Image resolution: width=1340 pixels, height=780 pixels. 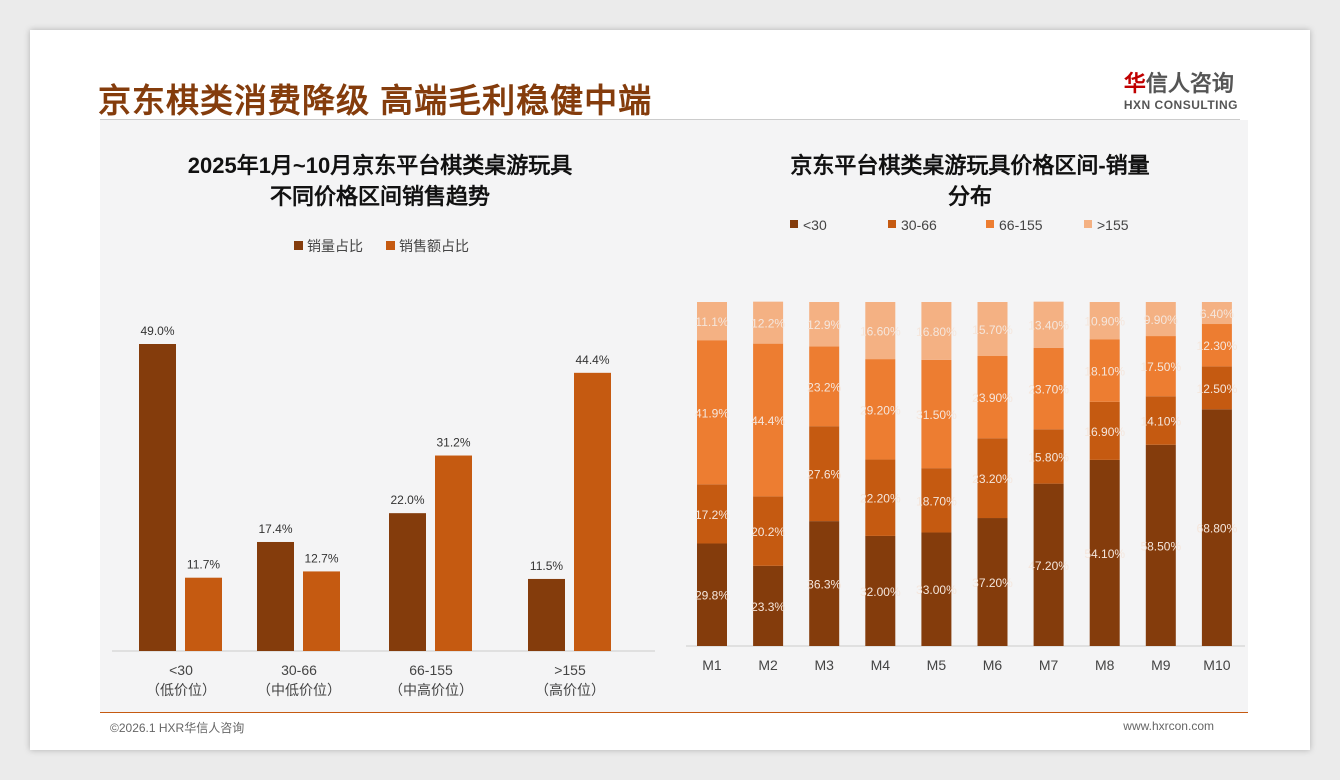 I want to click on data-label: 31.2%, so click(x=453, y=443).